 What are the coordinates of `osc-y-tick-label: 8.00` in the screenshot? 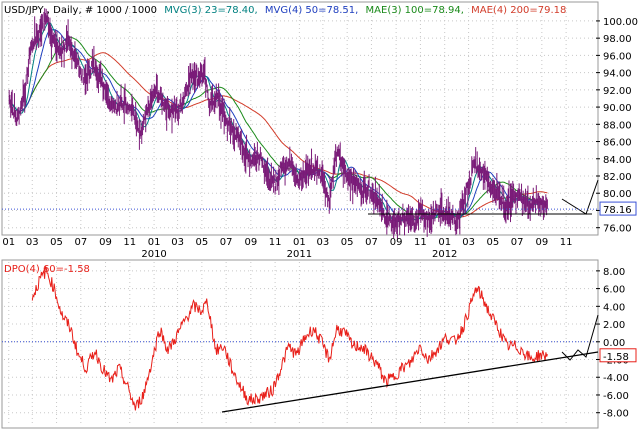 It's located at (614, 272).